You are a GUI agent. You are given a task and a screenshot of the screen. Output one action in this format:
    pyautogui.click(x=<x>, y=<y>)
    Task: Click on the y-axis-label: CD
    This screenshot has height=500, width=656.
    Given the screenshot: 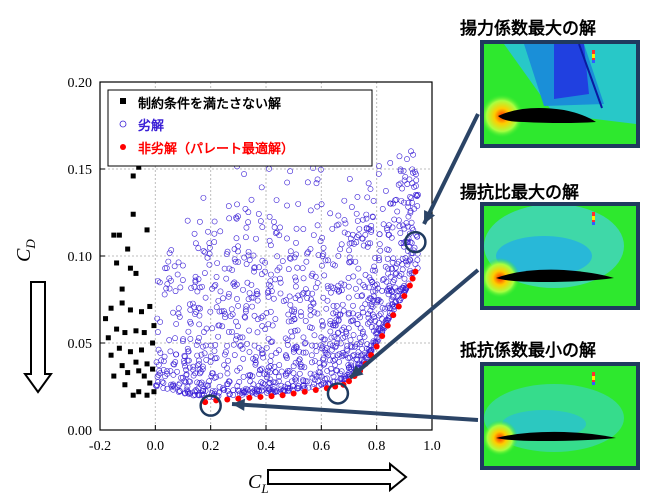 What is the action you would take?
    pyautogui.click(x=25, y=250)
    